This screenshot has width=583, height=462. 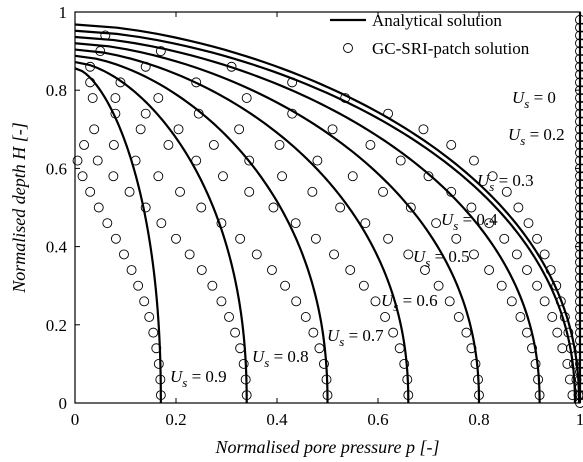 I want to click on curve-label-0: Us = 0, so click(x=534, y=99).